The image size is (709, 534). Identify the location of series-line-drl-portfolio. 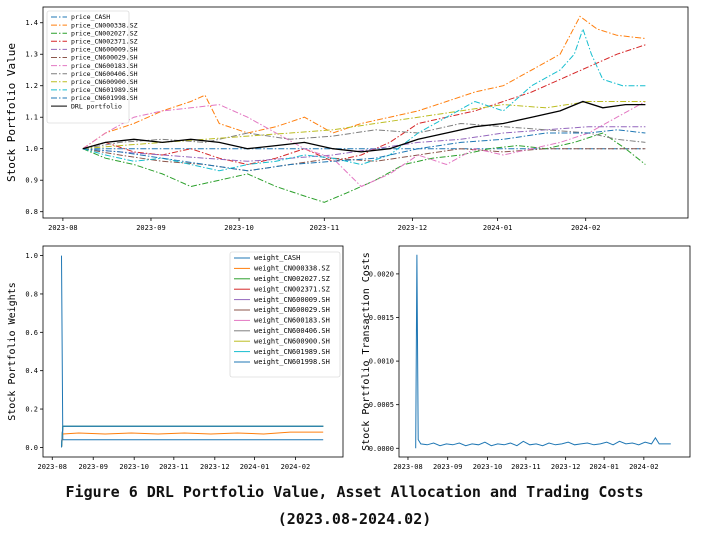
(364, 126).